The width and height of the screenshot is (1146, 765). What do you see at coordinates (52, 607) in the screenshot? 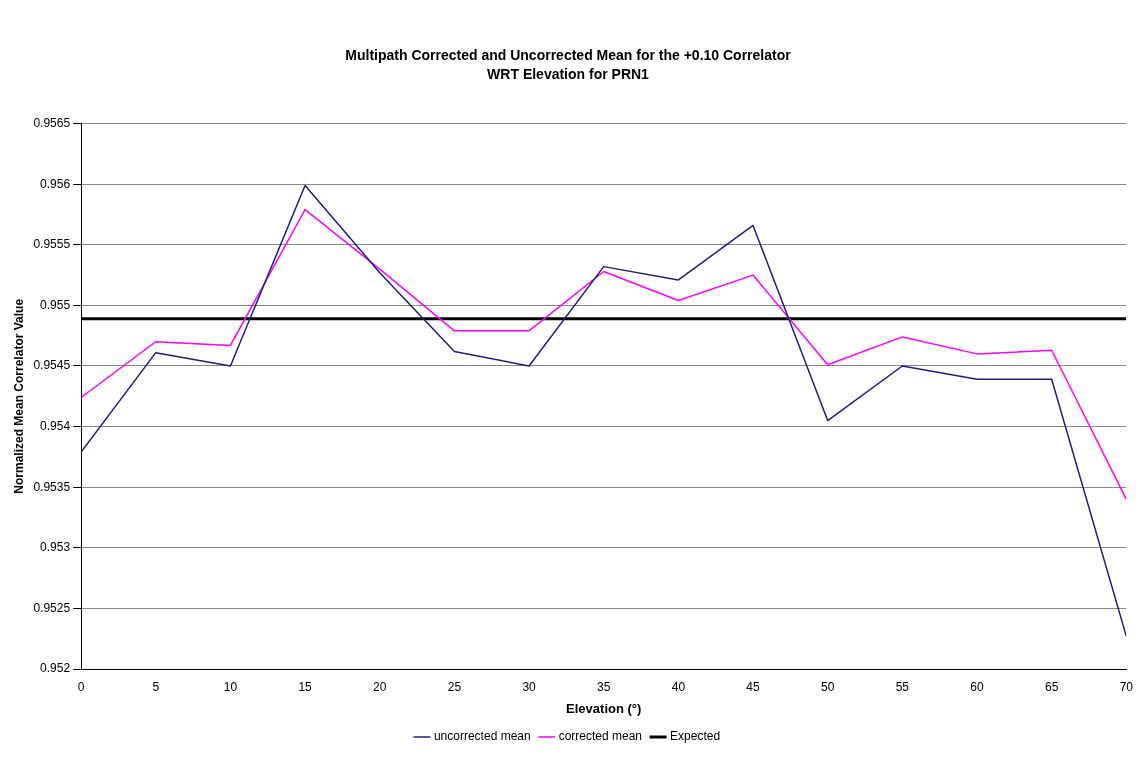
I see `y-tick-label: 0.9525` at bounding box center [52, 607].